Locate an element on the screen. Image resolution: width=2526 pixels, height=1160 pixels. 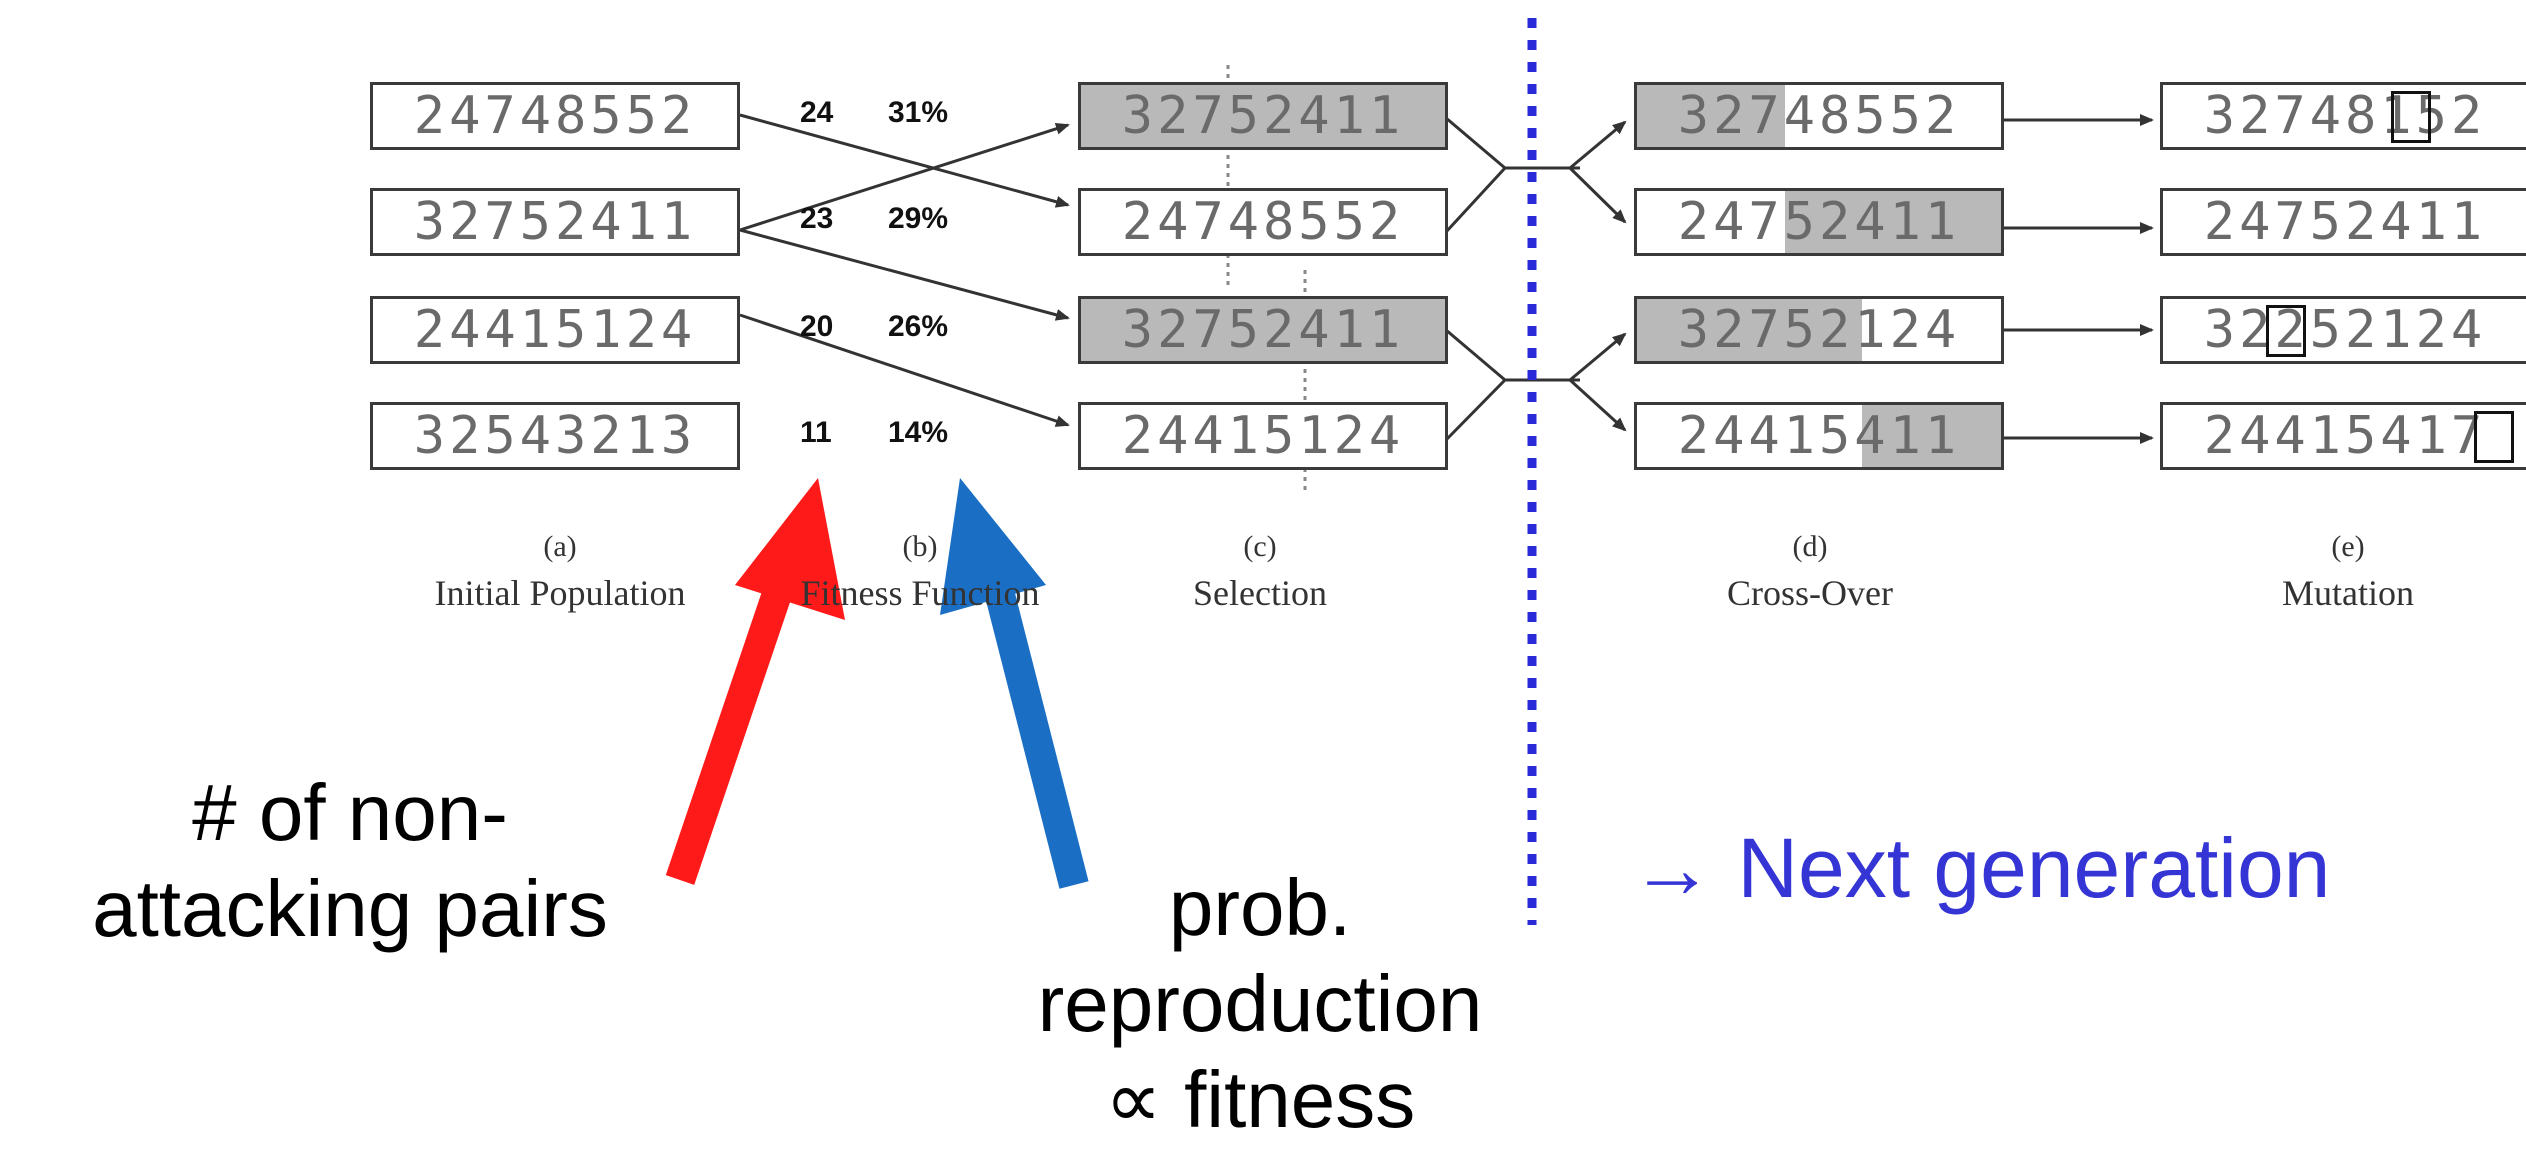
offspring-chromosome-box: 24752411 is located at coordinates (1819, 222).